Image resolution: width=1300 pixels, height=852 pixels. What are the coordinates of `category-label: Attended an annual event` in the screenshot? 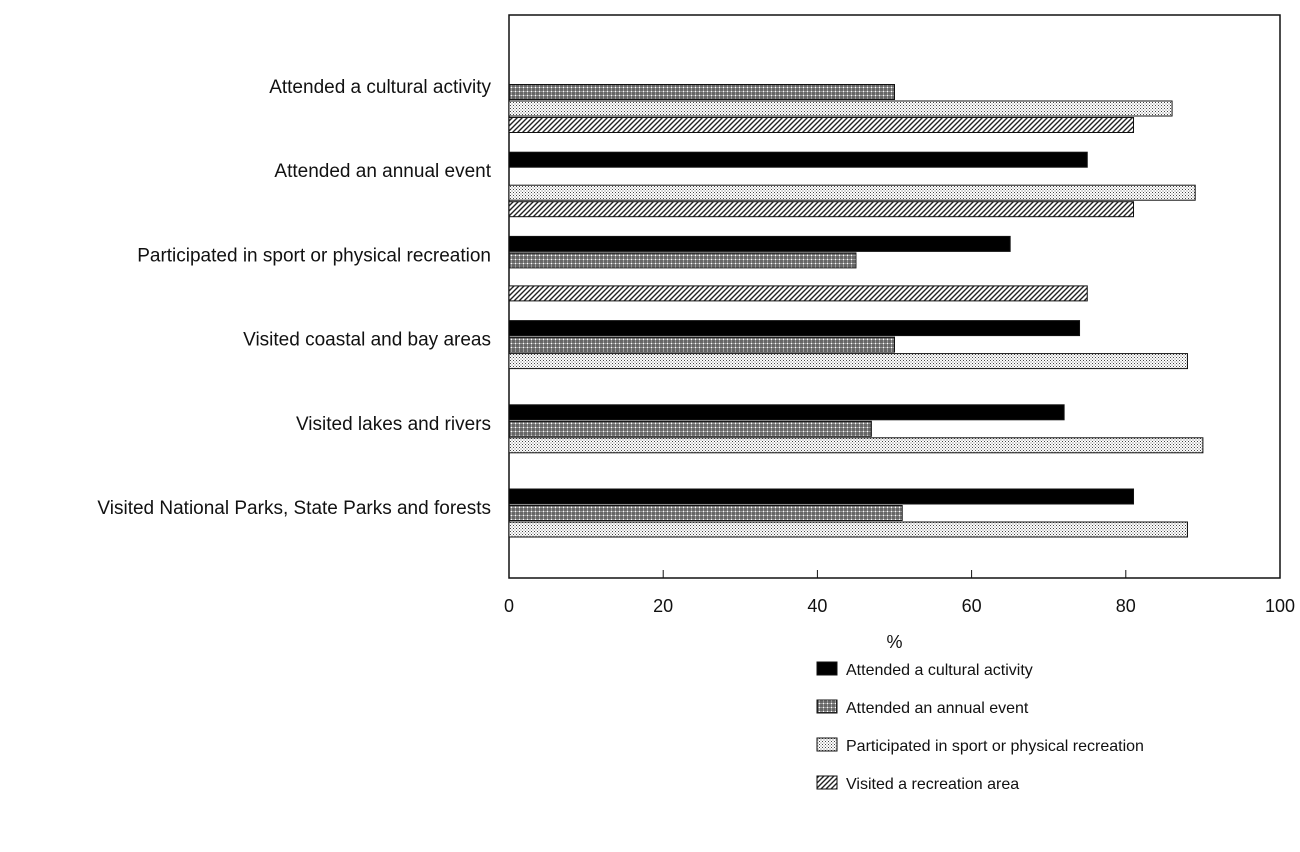 It's located at (382, 171).